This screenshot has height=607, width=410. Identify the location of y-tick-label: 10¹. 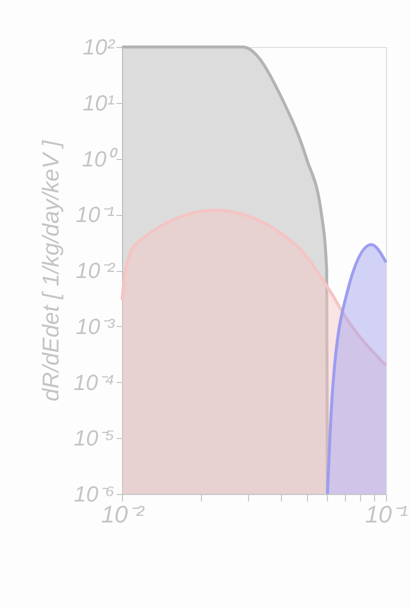
(98, 103).